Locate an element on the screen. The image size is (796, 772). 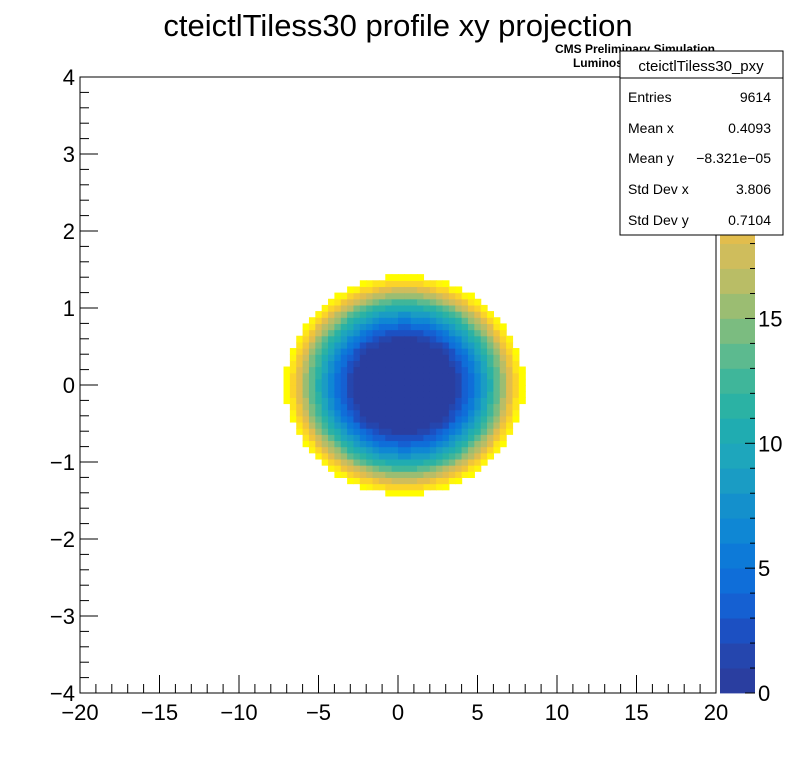
y-tick-label: 2 is located at coordinates (69, 231).